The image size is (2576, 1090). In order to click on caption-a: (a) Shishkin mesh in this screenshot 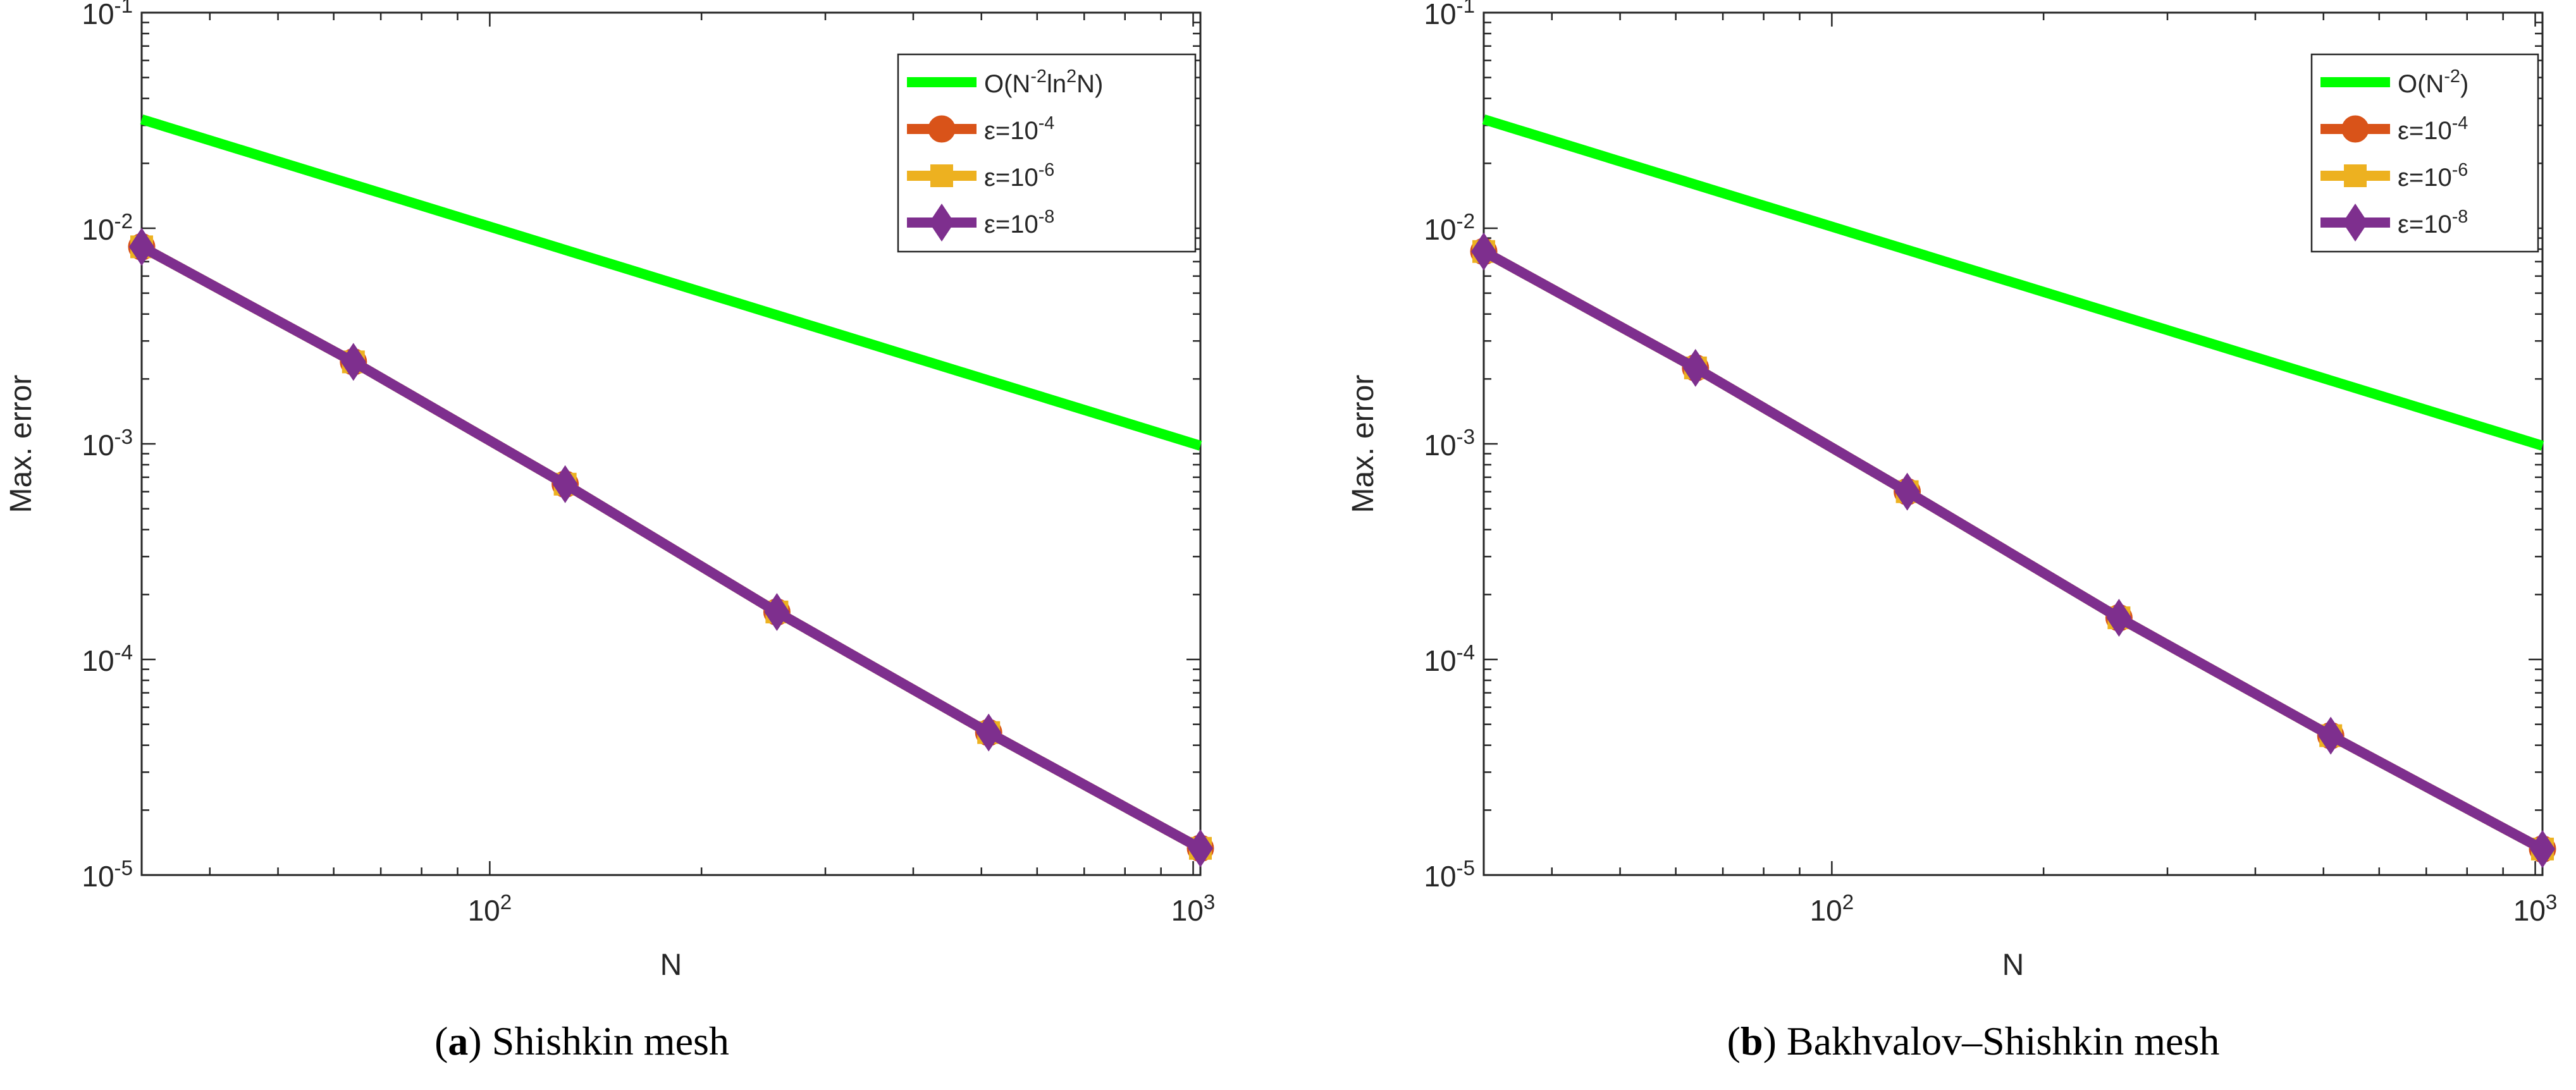, I will do `click(581, 1041)`.